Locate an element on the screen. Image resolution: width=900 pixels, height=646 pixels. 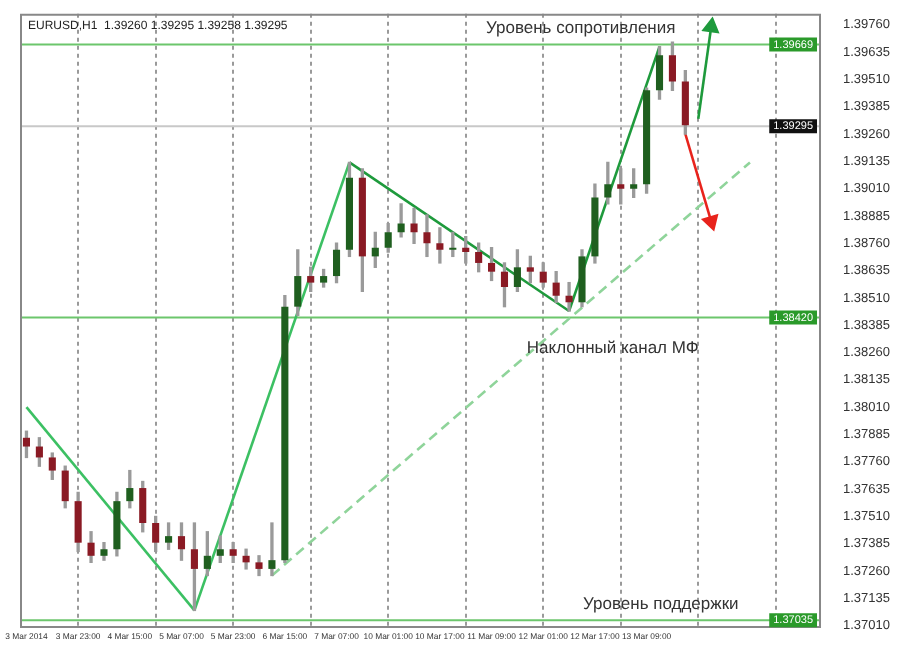
annotation: Наклонный канал МФ is located at coordinates (612, 347).